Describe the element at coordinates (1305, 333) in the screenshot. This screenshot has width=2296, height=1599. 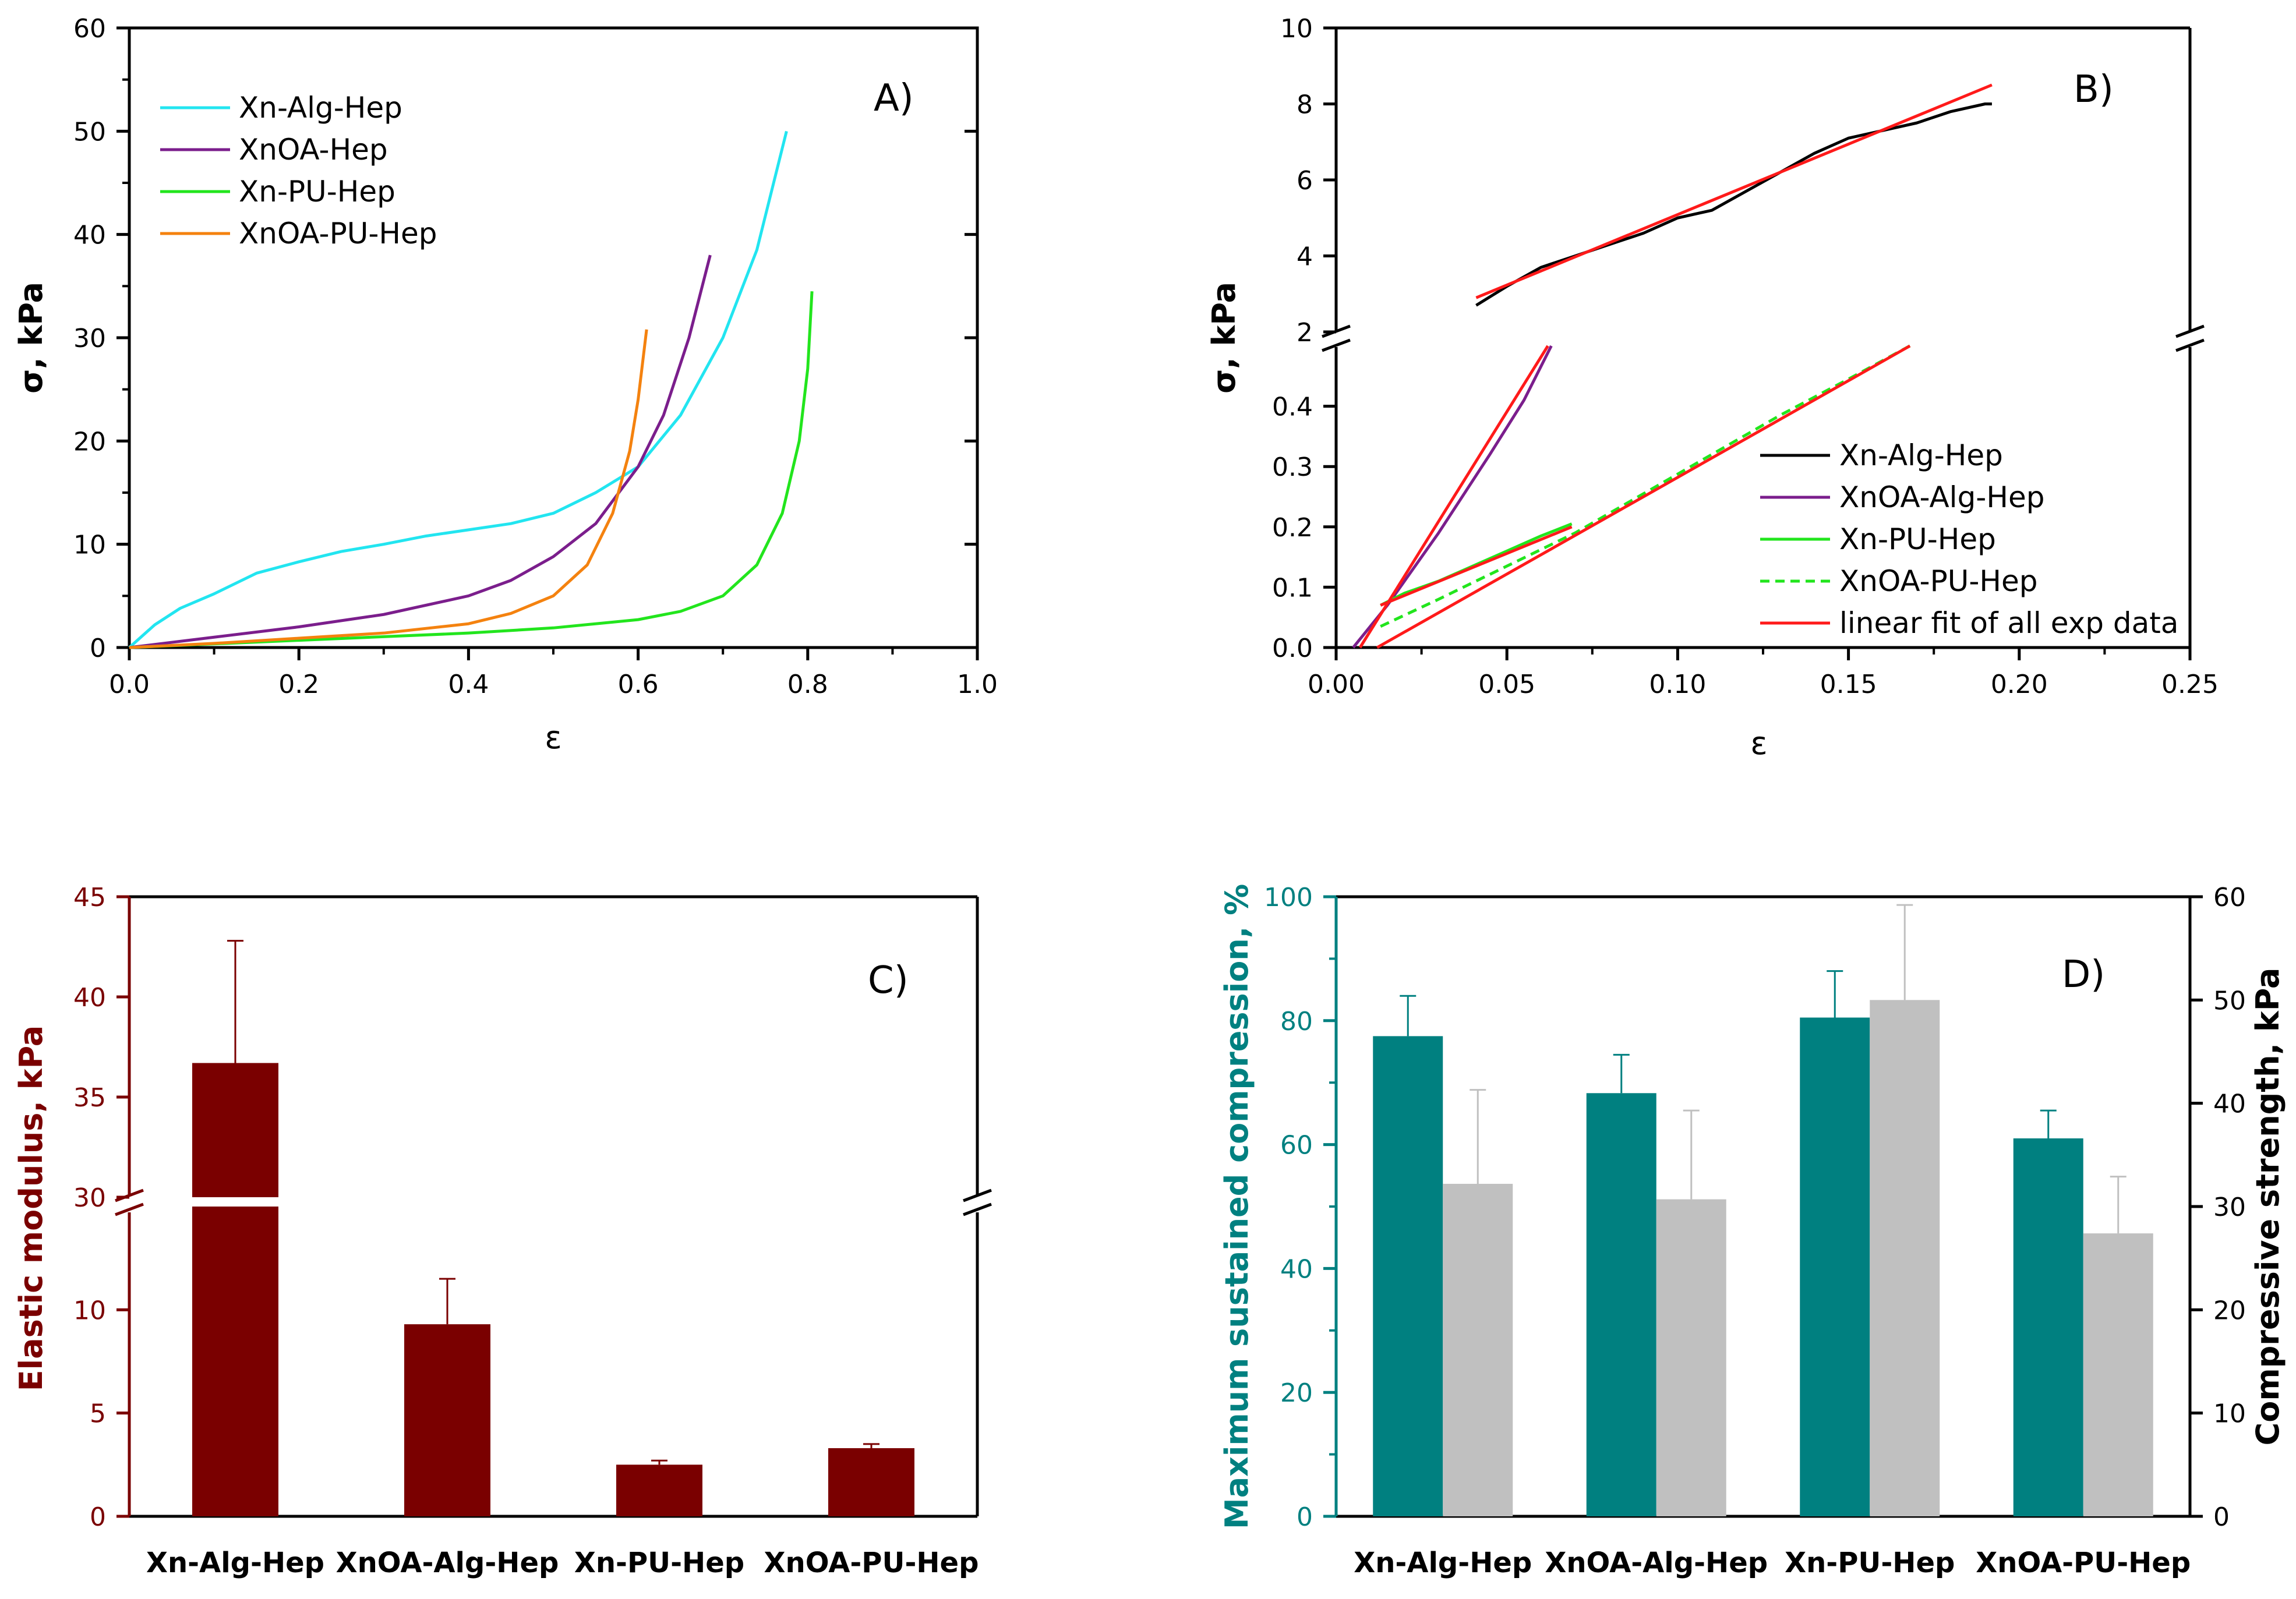
I see `panel-b-ytick-label: 2` at that location.